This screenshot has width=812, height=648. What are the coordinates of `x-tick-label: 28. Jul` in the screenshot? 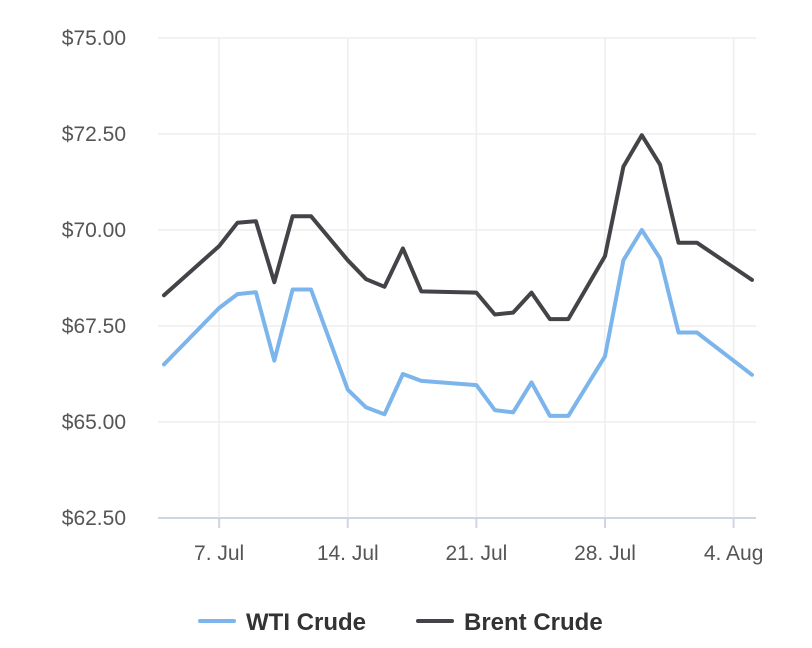 It's located at (605, 553).